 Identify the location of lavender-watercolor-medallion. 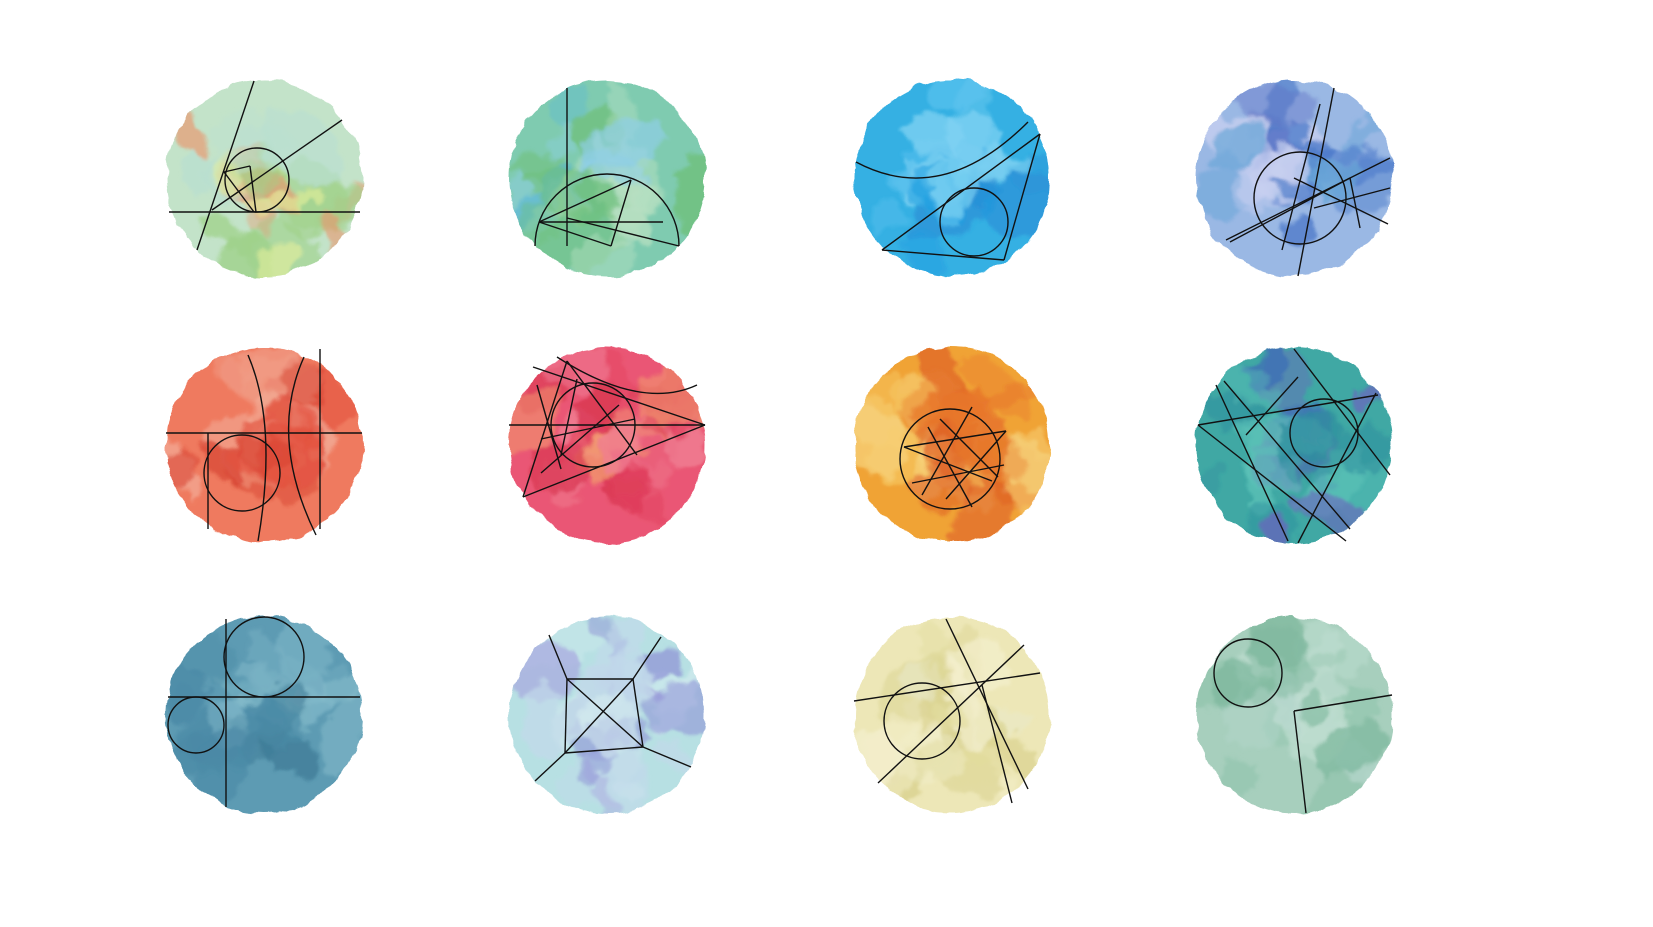
(607, 715).